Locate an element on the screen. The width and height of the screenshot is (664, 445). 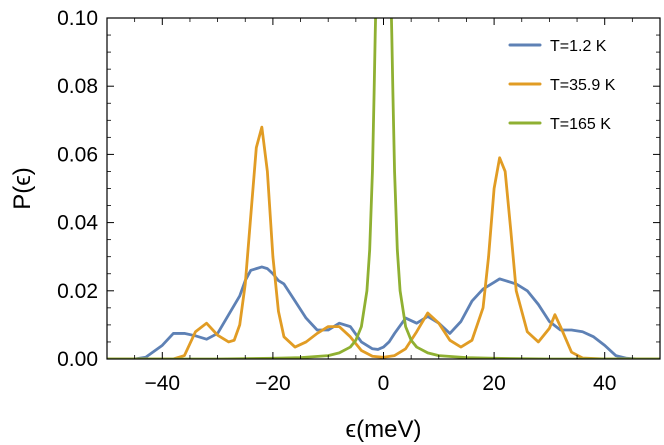
x-tick-label: 40 is located at coordinates (604, 383).